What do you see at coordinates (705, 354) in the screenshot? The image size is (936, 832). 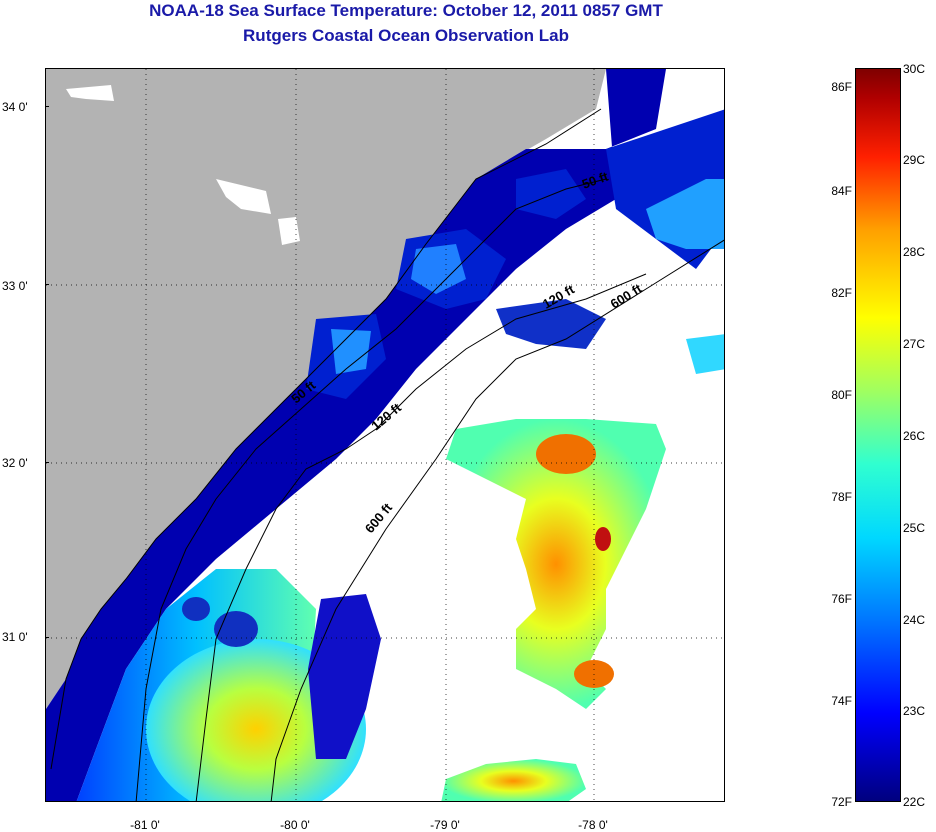 I see `sst-east-patch` at bounding box center [705, 354].